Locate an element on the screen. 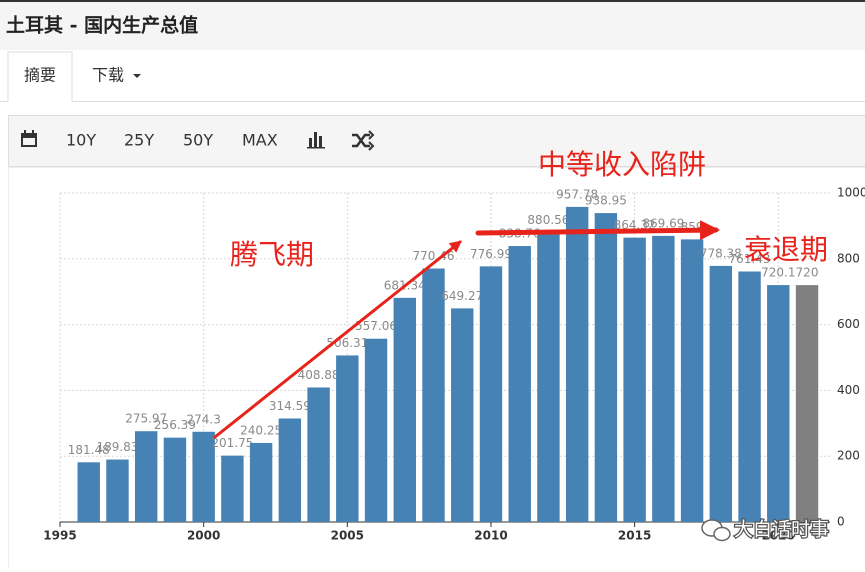 The width and height of the screenshot is (865, 572). range-button: 50Y is located at coordinates (198, 140).